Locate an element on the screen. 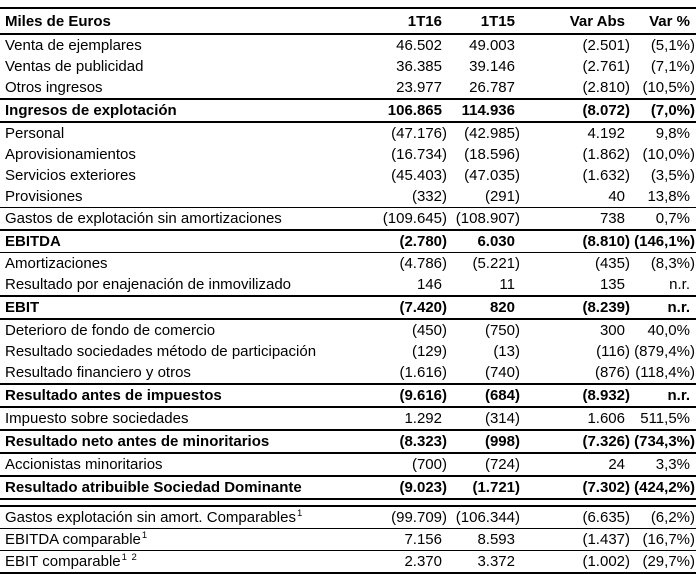  cell-value: 6.030 is located at coordinates (484, 241).